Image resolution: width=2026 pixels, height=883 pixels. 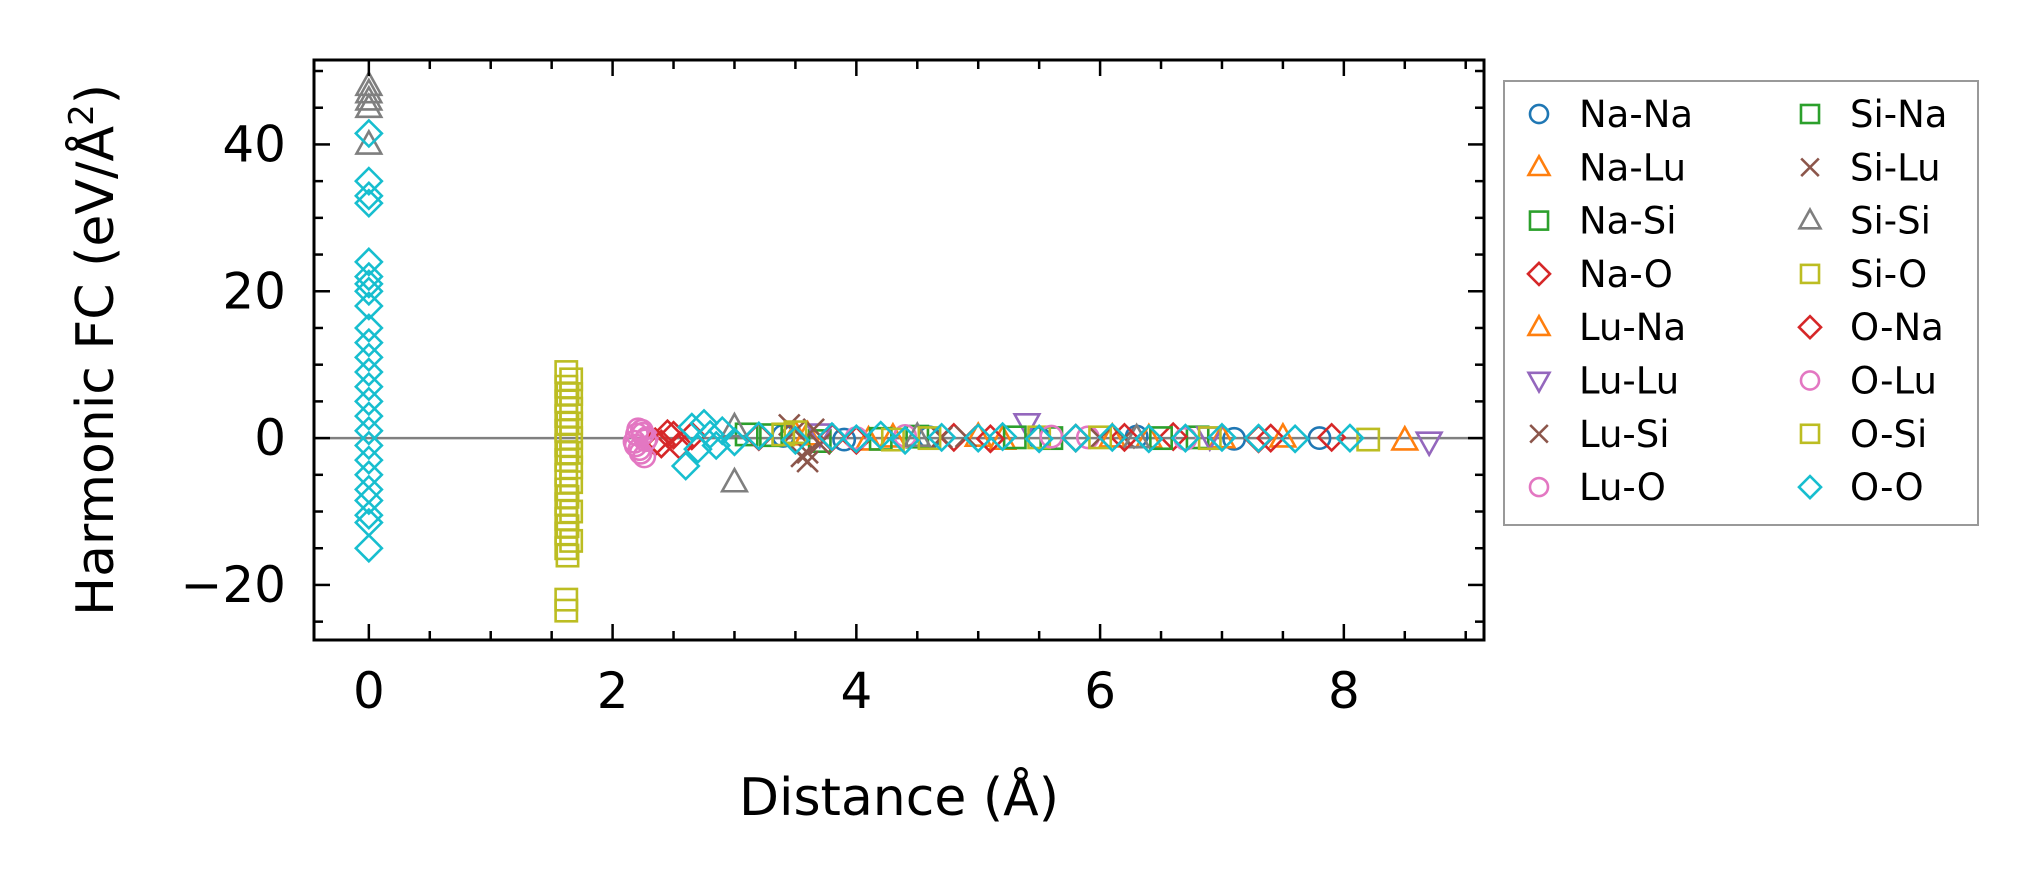 What do you see at coordinates (1873, 114) in the screenshot?
I see `legend-item: Si-Na` at bounding box center [1873, 114].